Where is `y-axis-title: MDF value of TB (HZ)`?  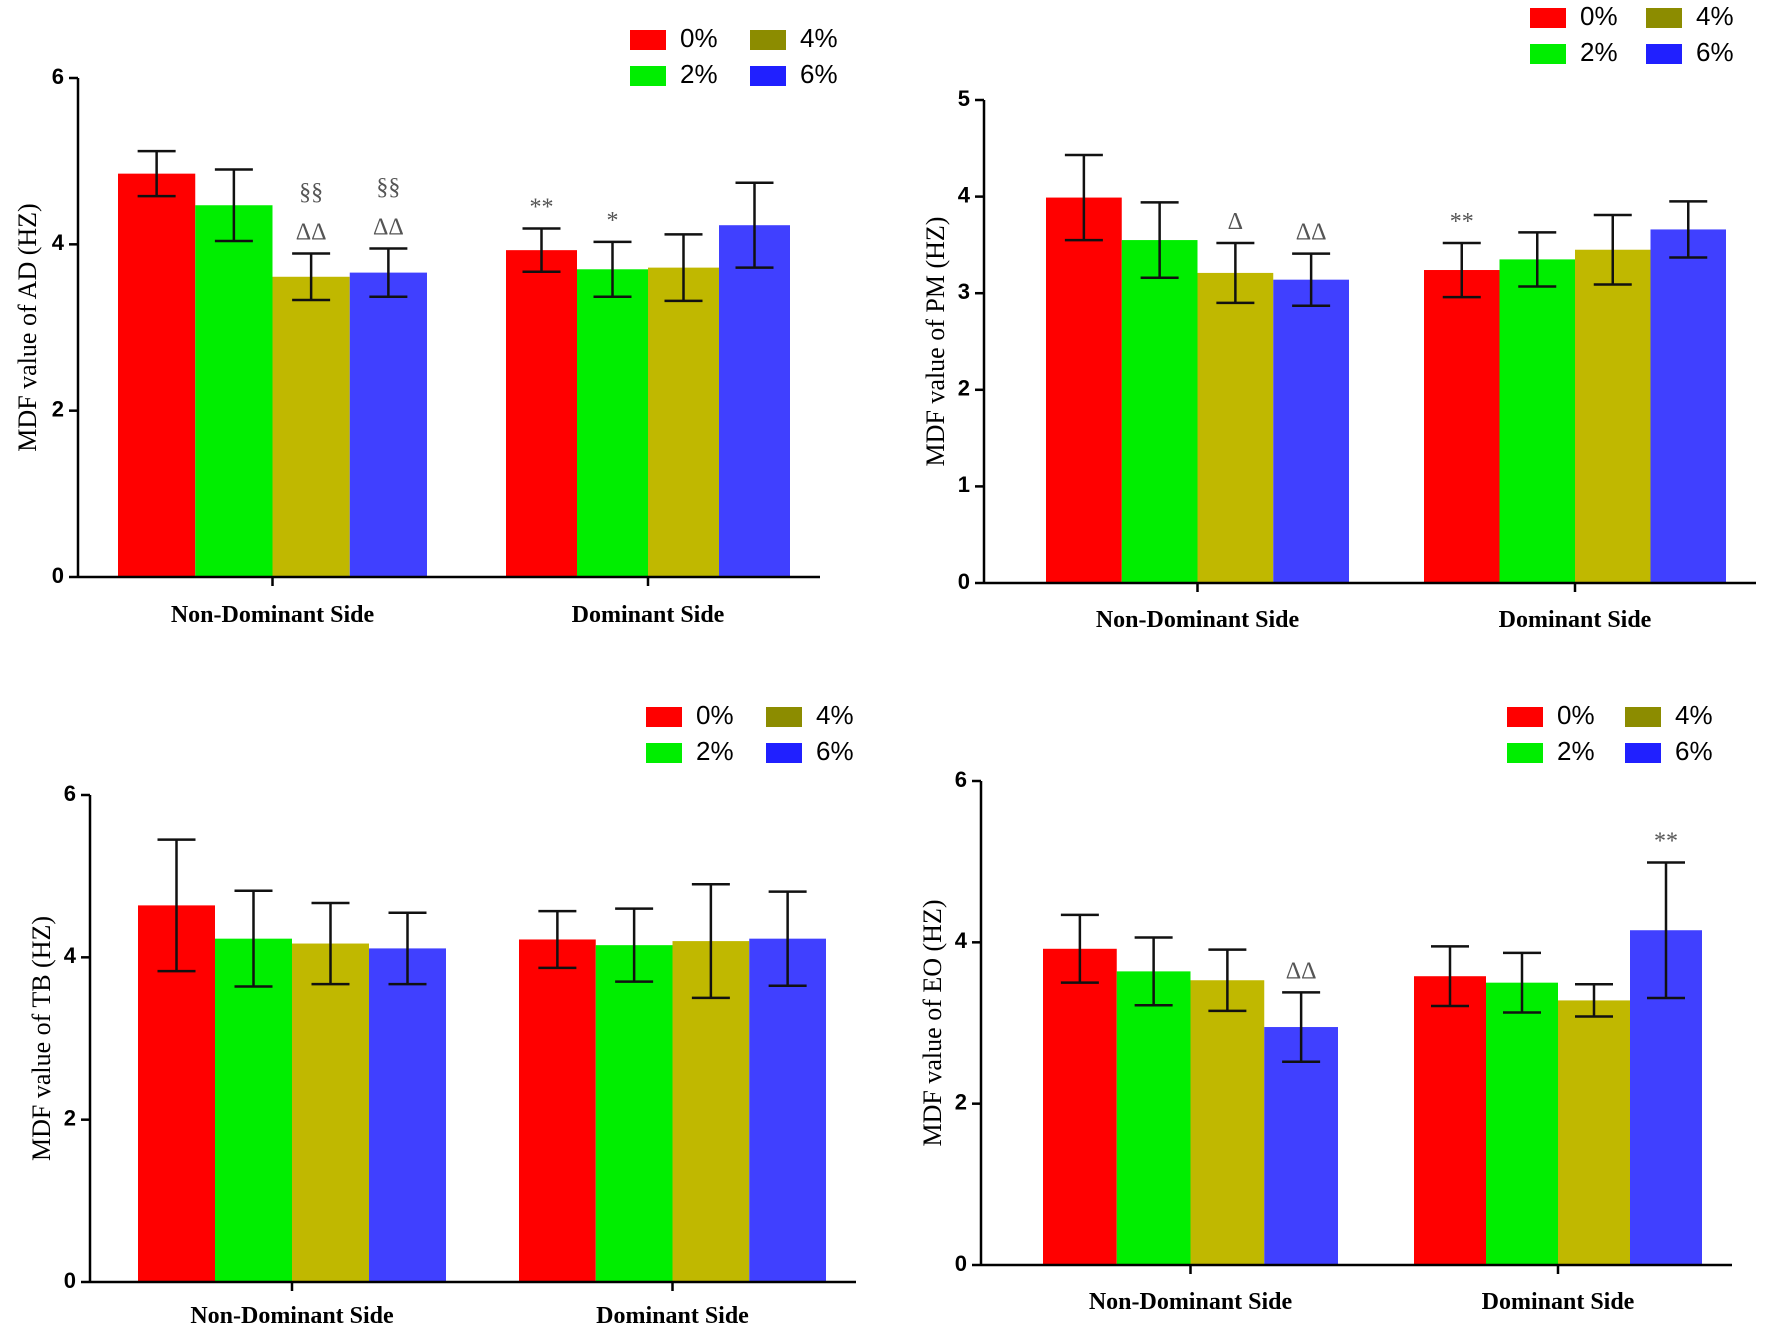
y-axis-title: MDF value of TB (HZ) is located at coordinates (41, 1038).